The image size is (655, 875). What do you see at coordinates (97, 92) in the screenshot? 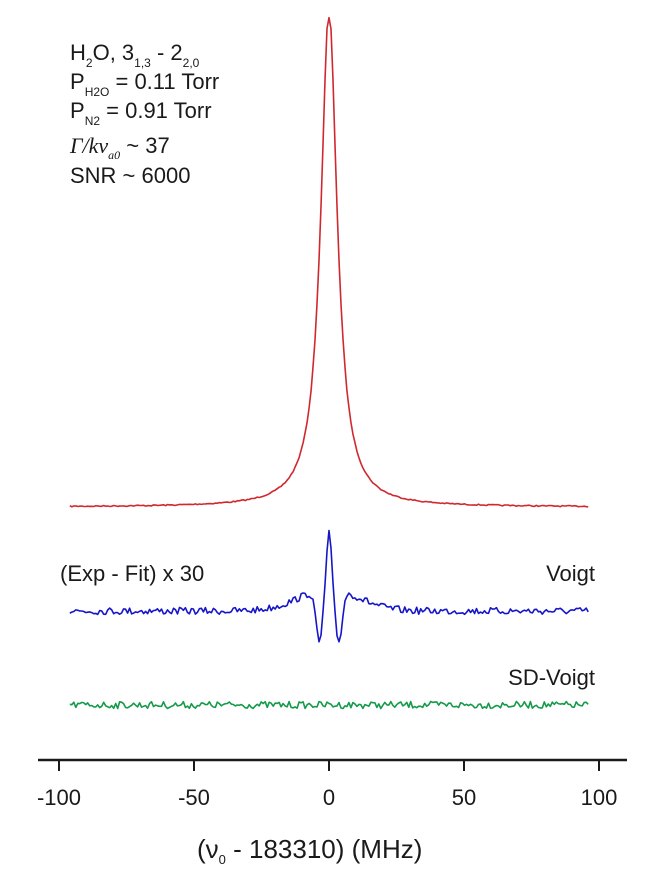
I see `annotation-p-h2o-sub: H2O` at bounding box center [97, 92].